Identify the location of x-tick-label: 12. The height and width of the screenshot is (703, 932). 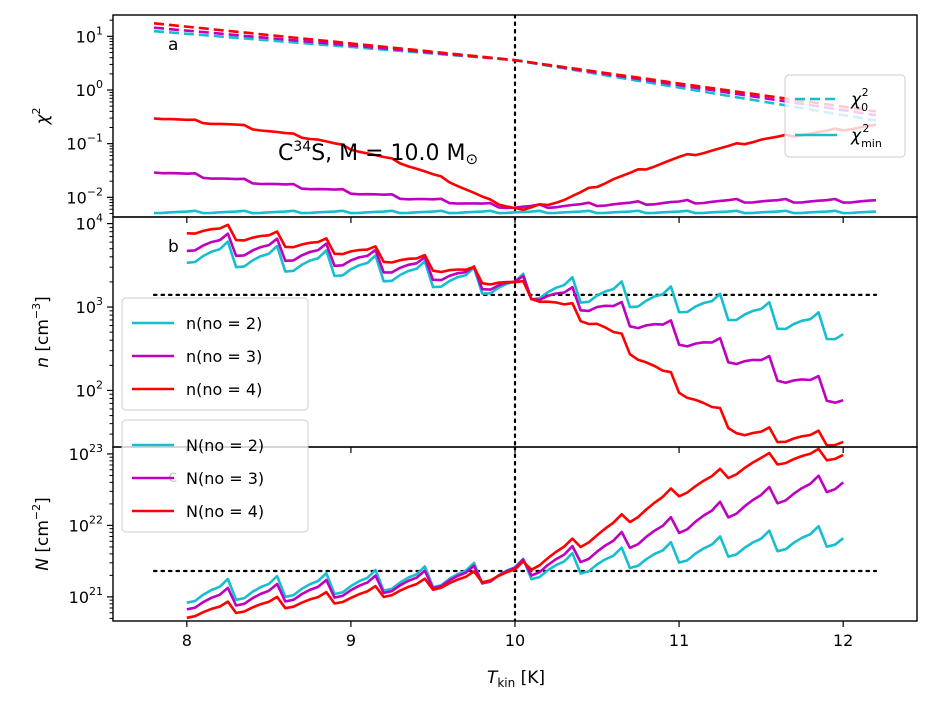
(843, 640).